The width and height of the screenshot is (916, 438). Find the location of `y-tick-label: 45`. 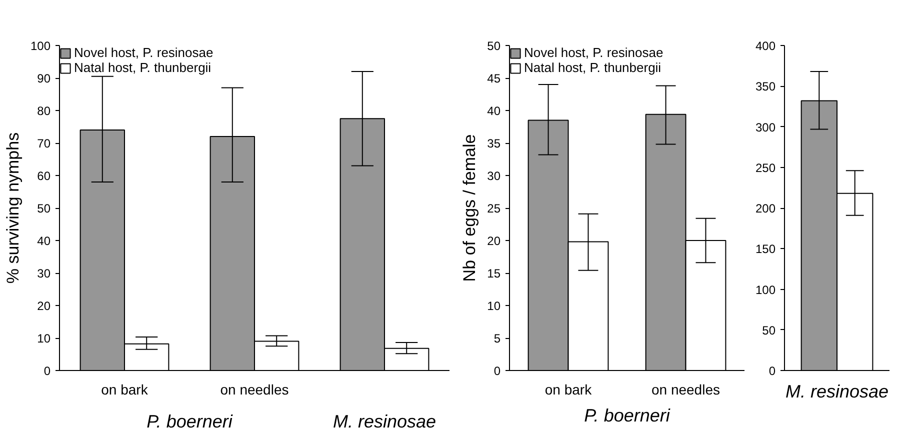

y-tick-label: 45 is located at coordinates (494, 79).